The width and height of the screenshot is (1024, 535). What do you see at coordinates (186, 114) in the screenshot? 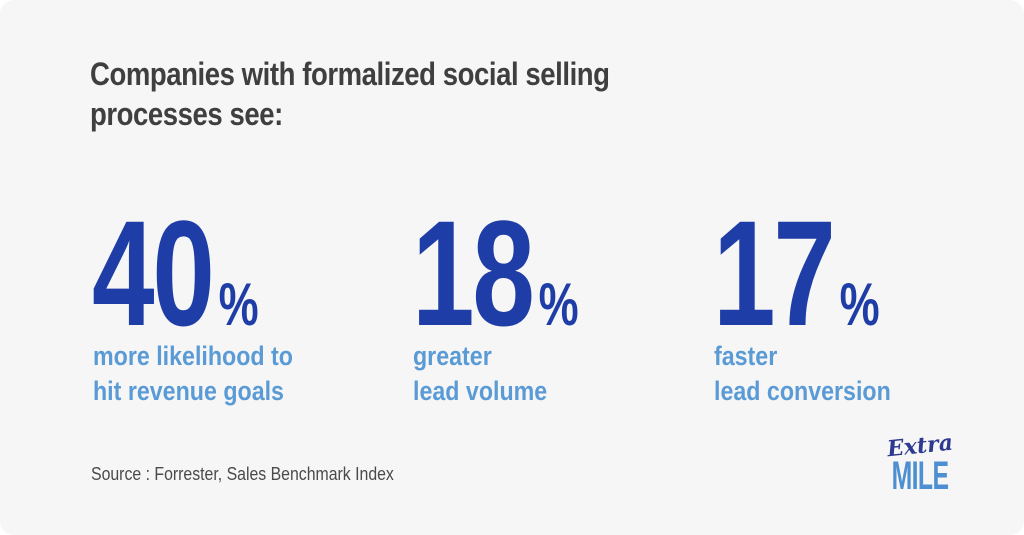
I see `page-title-line-2: processes see:` at bounding box center [186, 114].